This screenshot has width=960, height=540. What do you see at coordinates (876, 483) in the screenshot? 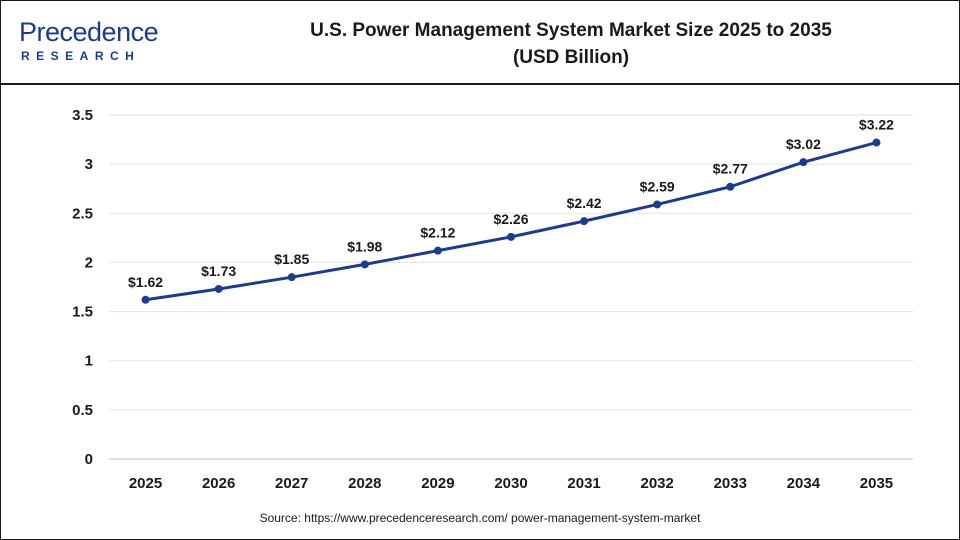
I see `x-tick-label: 2035` at bounding box center [876, 483].